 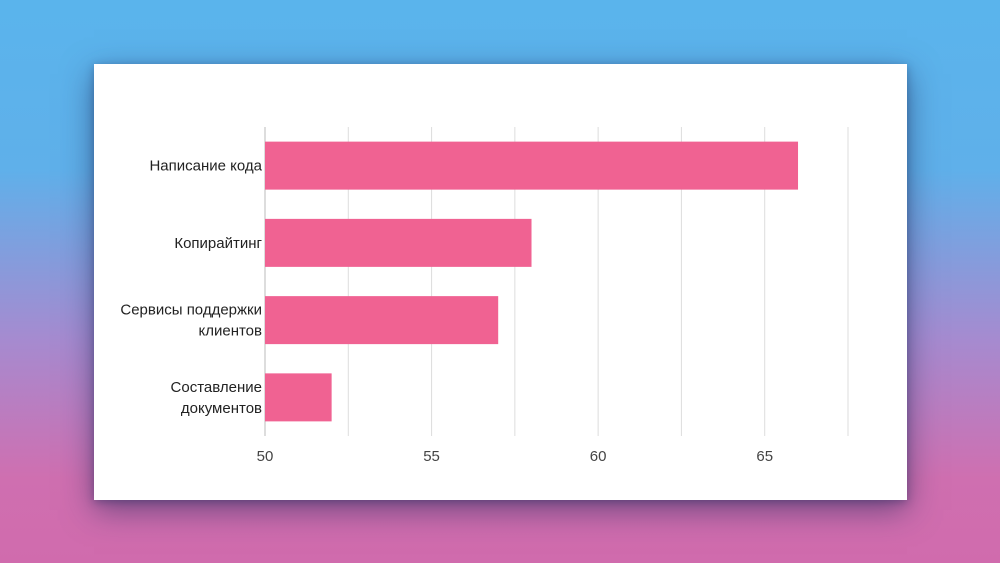 What do you see at coordinates (515, 456) in the screenshot?
I see `x-axis-tick-labels: 50 55 60 65` at bounding box center [515, 456].